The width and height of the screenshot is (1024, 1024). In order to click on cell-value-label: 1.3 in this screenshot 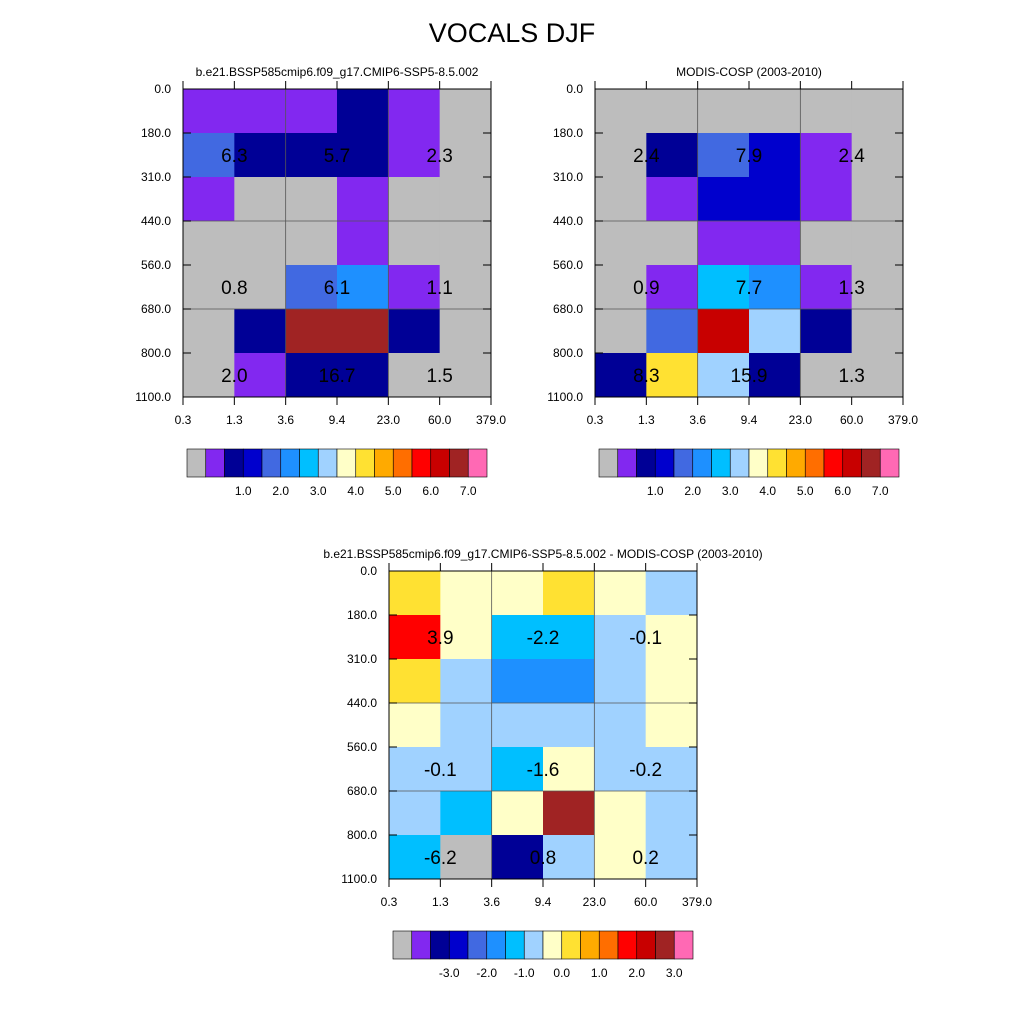, I will do `click(851, 376)`.